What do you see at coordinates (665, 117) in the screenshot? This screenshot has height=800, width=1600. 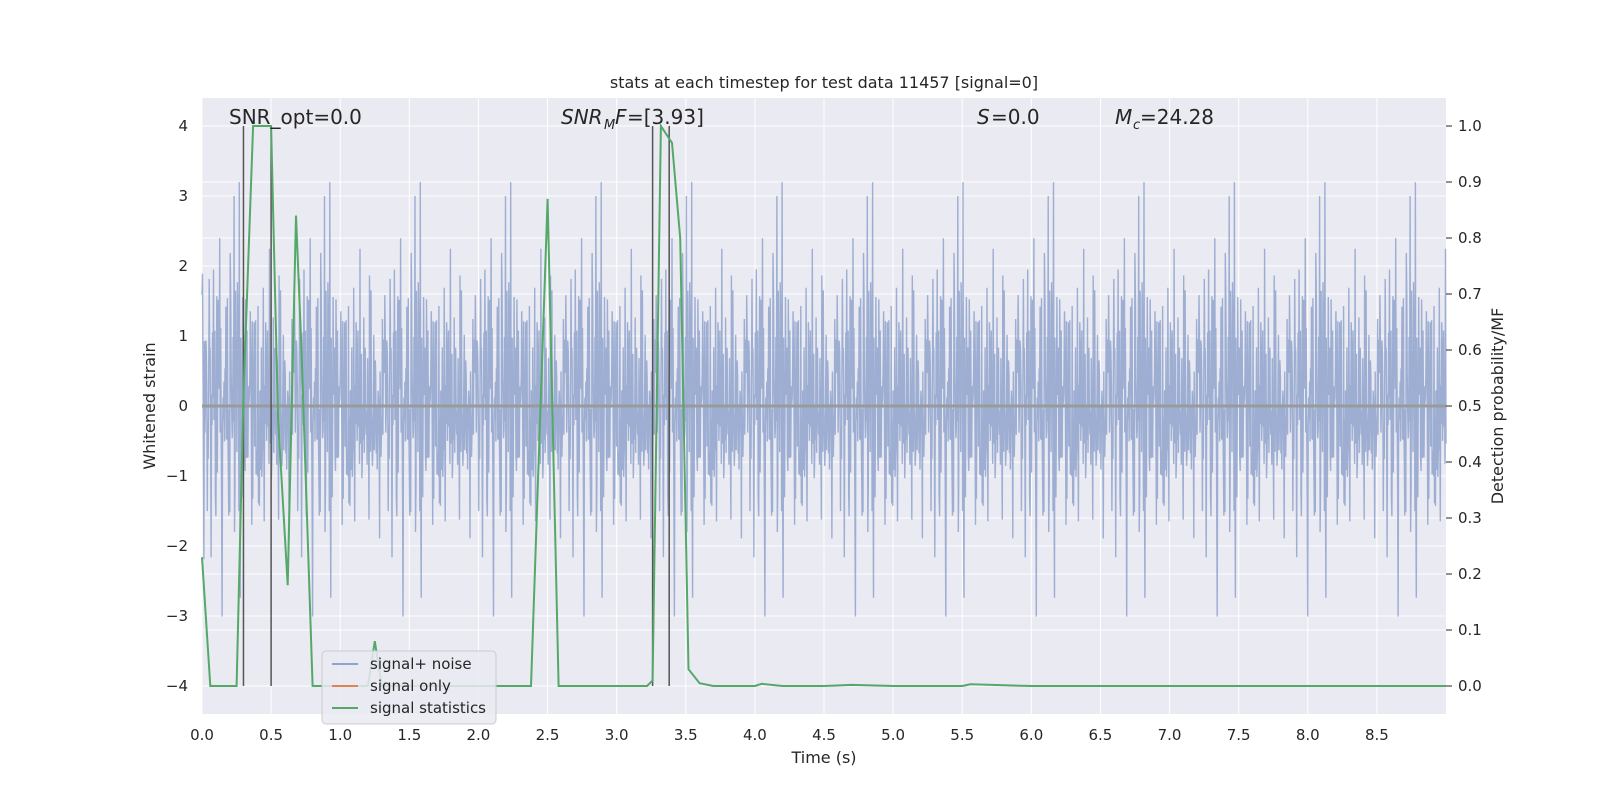 I see `svg-text: =[3.93]` at bounding box center [665, 117].